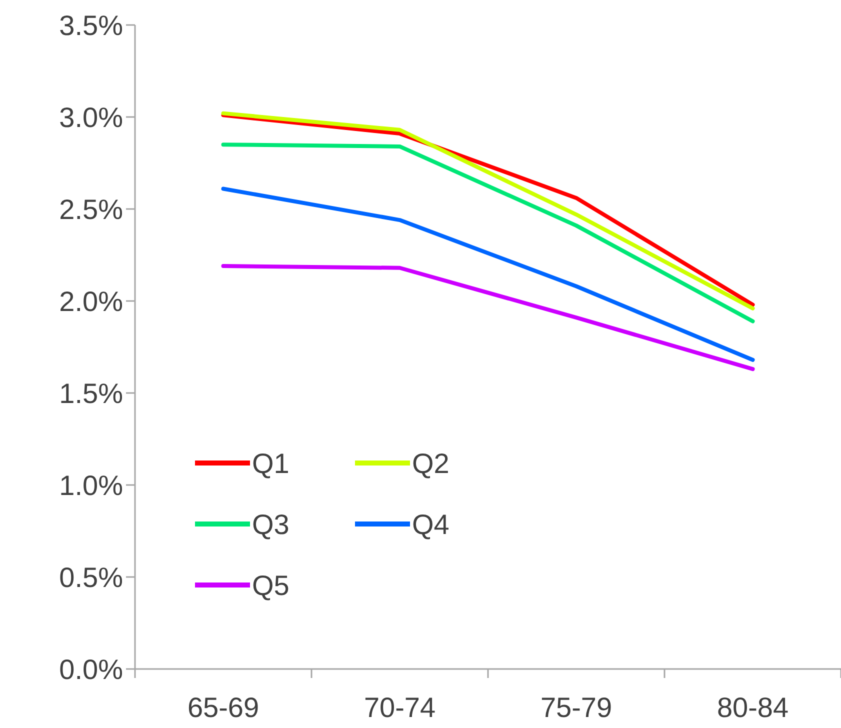 This screenshot has width=841, height=728. I want to click on x-tick-label: 75-79, so click(576, 707).